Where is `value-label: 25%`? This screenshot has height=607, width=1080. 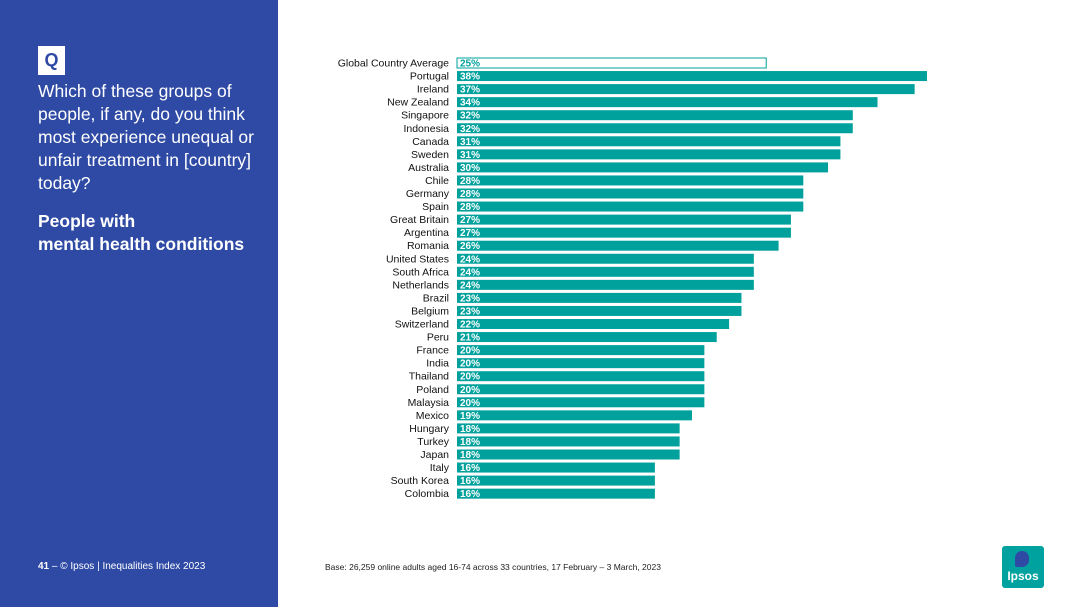
value-label: 25% is located at coordinates (470, 64).